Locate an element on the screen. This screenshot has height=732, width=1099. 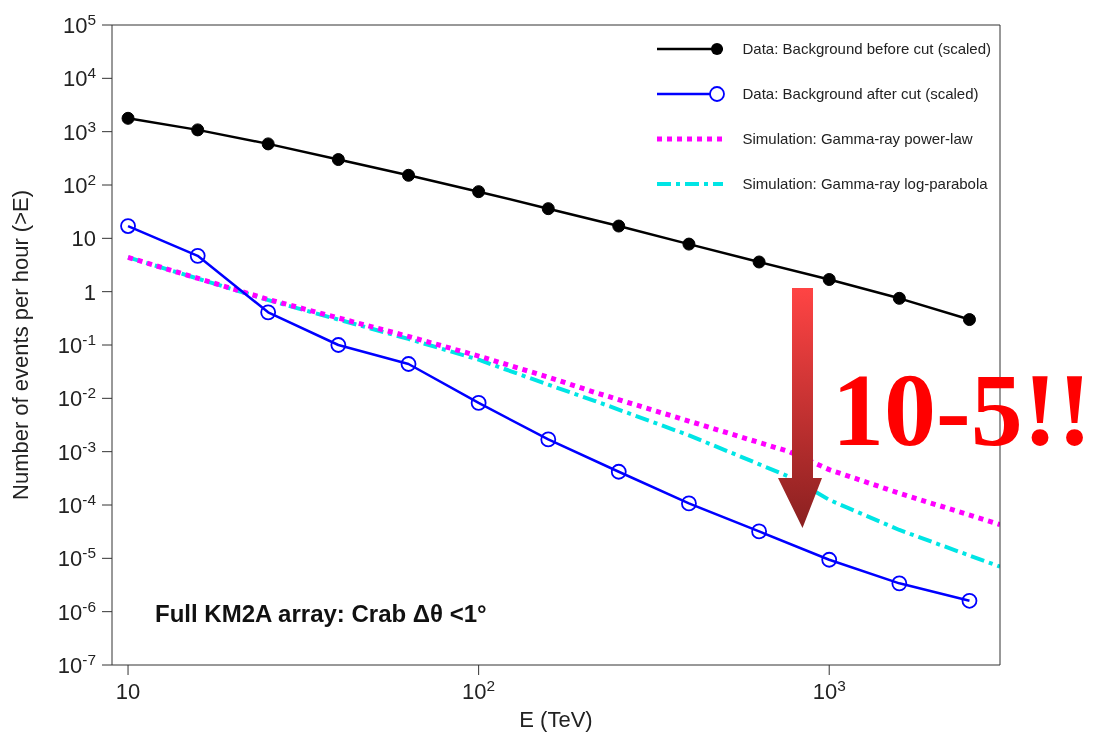
y-tick-label: 10$^{5}$ is located at coordinates (79, 24).